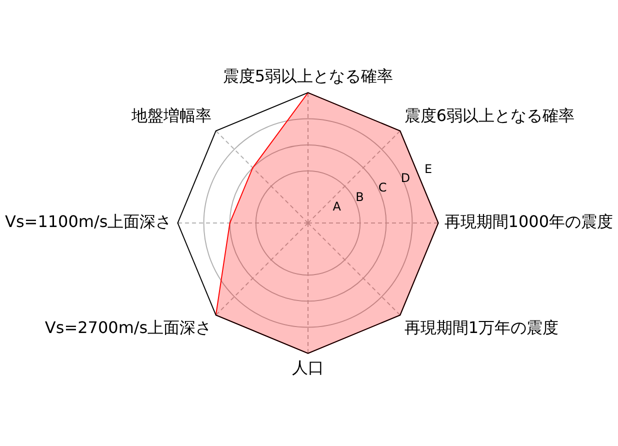 The height and width of the screenshot is (446, 618). Describe the element at coordinates (360, 197) in the screenshot. I see `y-tick-label: B` at that location.